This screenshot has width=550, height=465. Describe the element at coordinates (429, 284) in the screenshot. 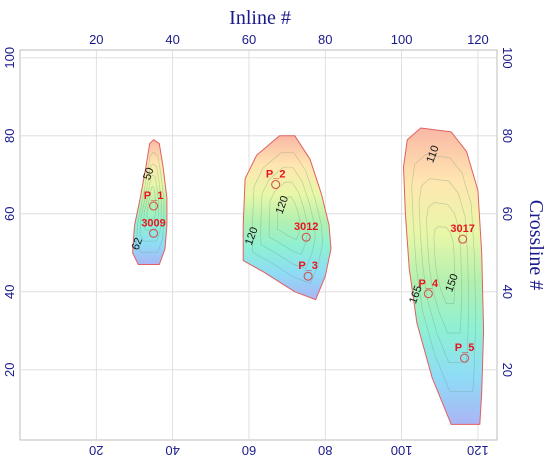

I see `well-label-P_4: P_4` at that location.